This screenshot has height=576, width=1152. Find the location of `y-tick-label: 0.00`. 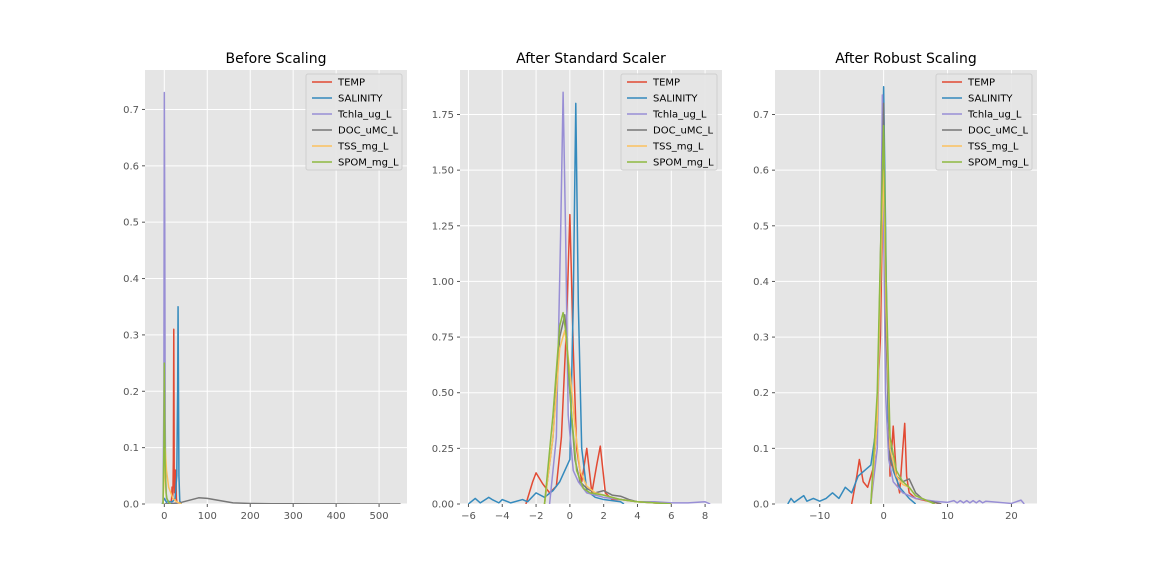

y-tick-label: 0.00 is located at coordinates (443, 505).